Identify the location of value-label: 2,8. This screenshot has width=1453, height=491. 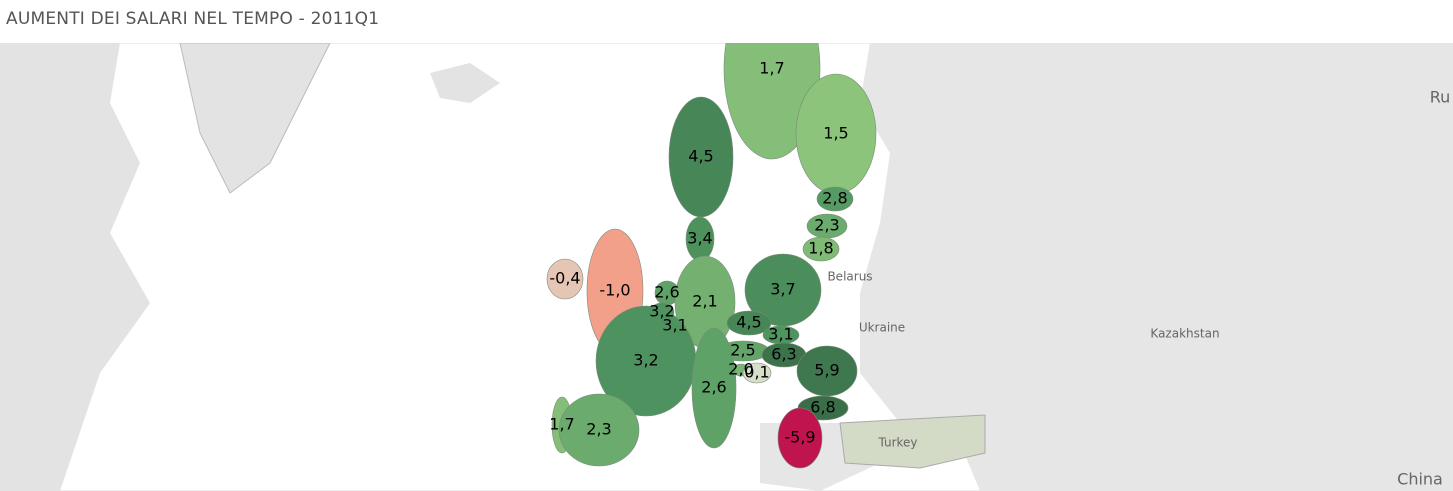
(834, 198).